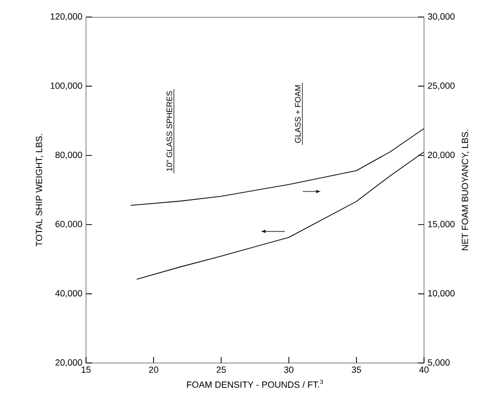  I want to click on x-tick-label: 35, so click(357, 369).